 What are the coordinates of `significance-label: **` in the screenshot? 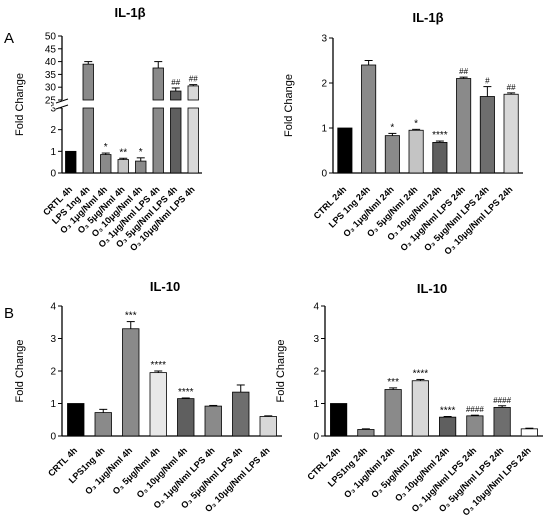 It's located at (123, 152).